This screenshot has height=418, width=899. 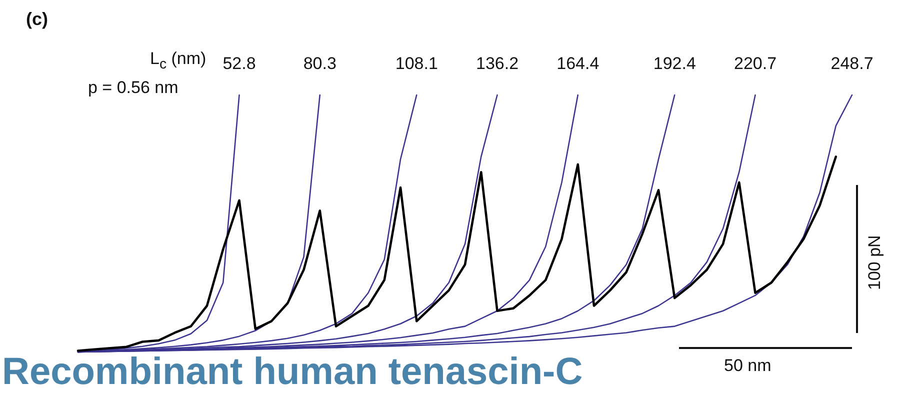 I want to click on series-label: 80.3, so click(x=319, y=63).